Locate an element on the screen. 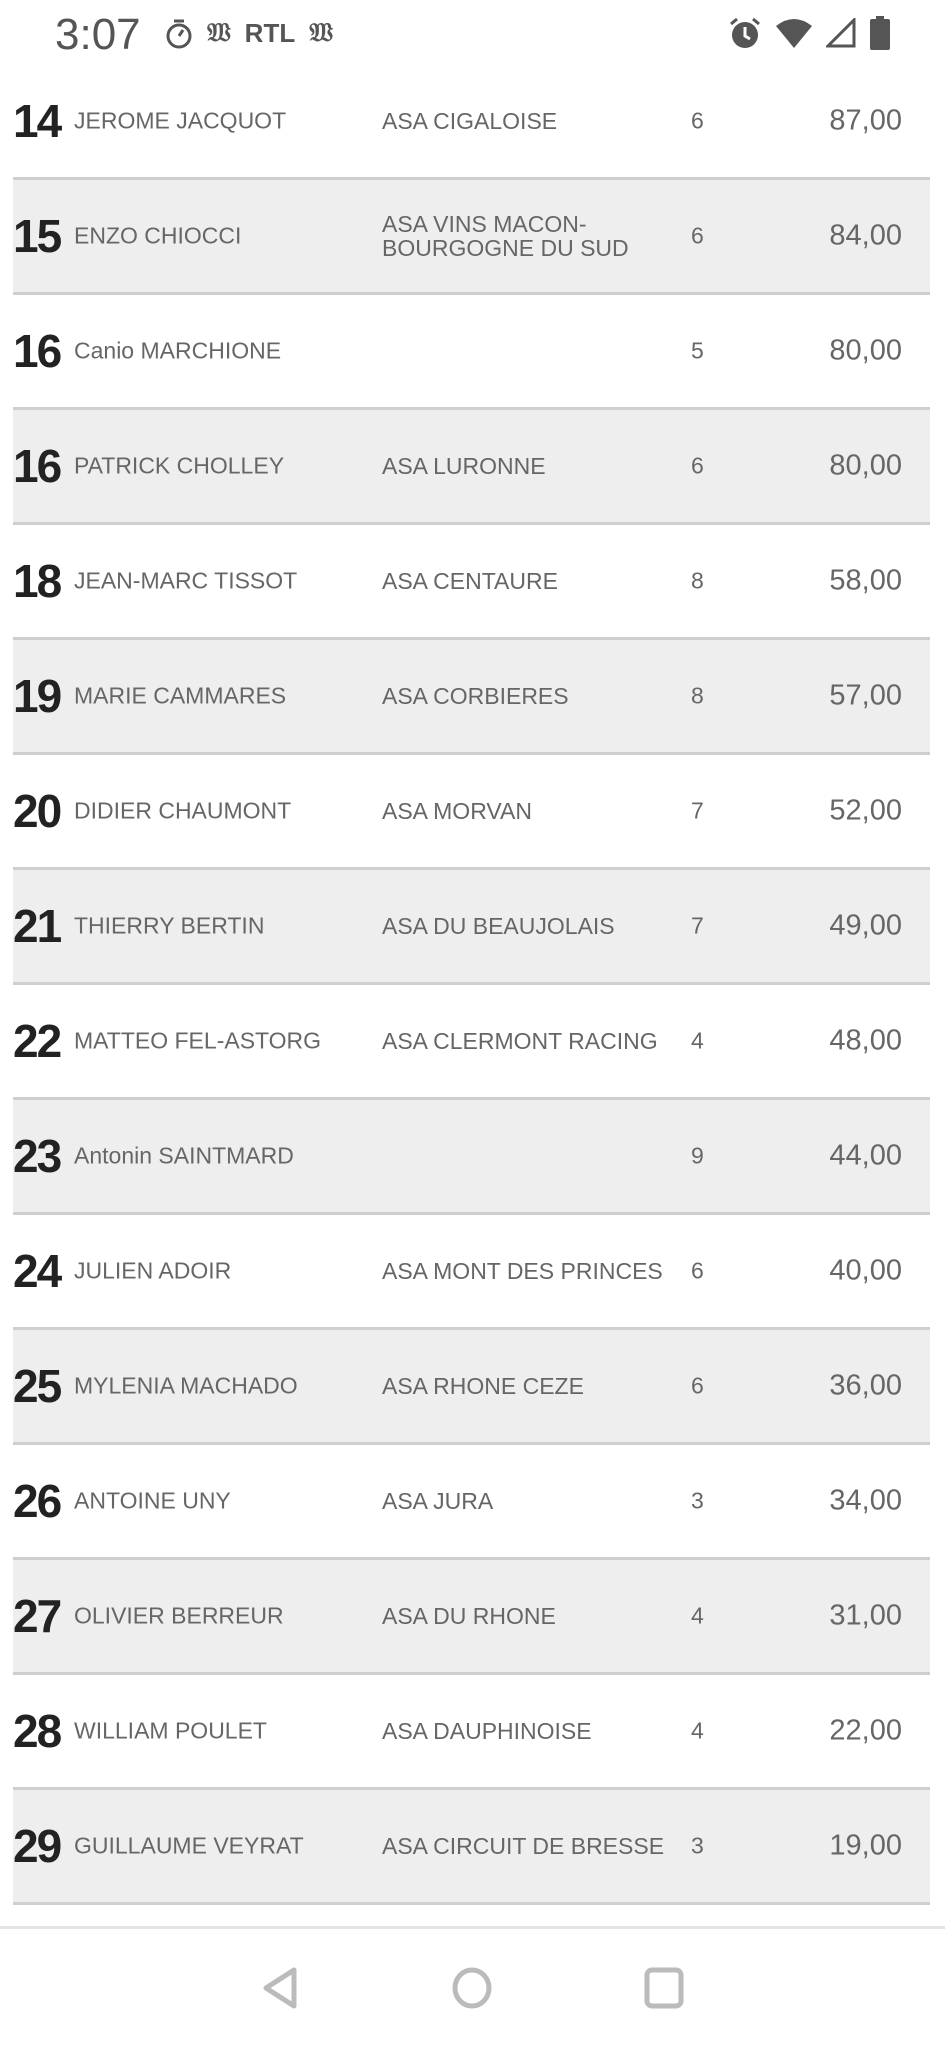 This screenshot has width=945, height=2048. table-row: 16 Canio MARCHIONE 5 80,00 is located at coordinates (471, 352).